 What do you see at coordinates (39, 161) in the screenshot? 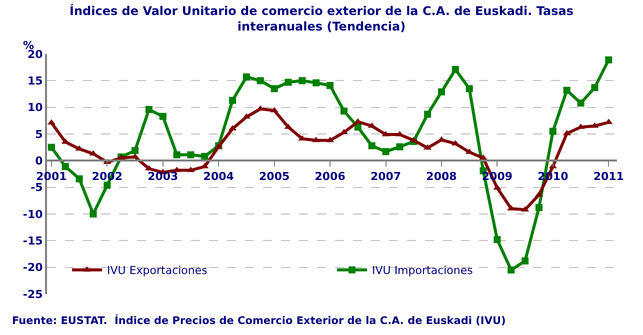
I see `y-tick-label: 0` at bounding box center [39, 161].